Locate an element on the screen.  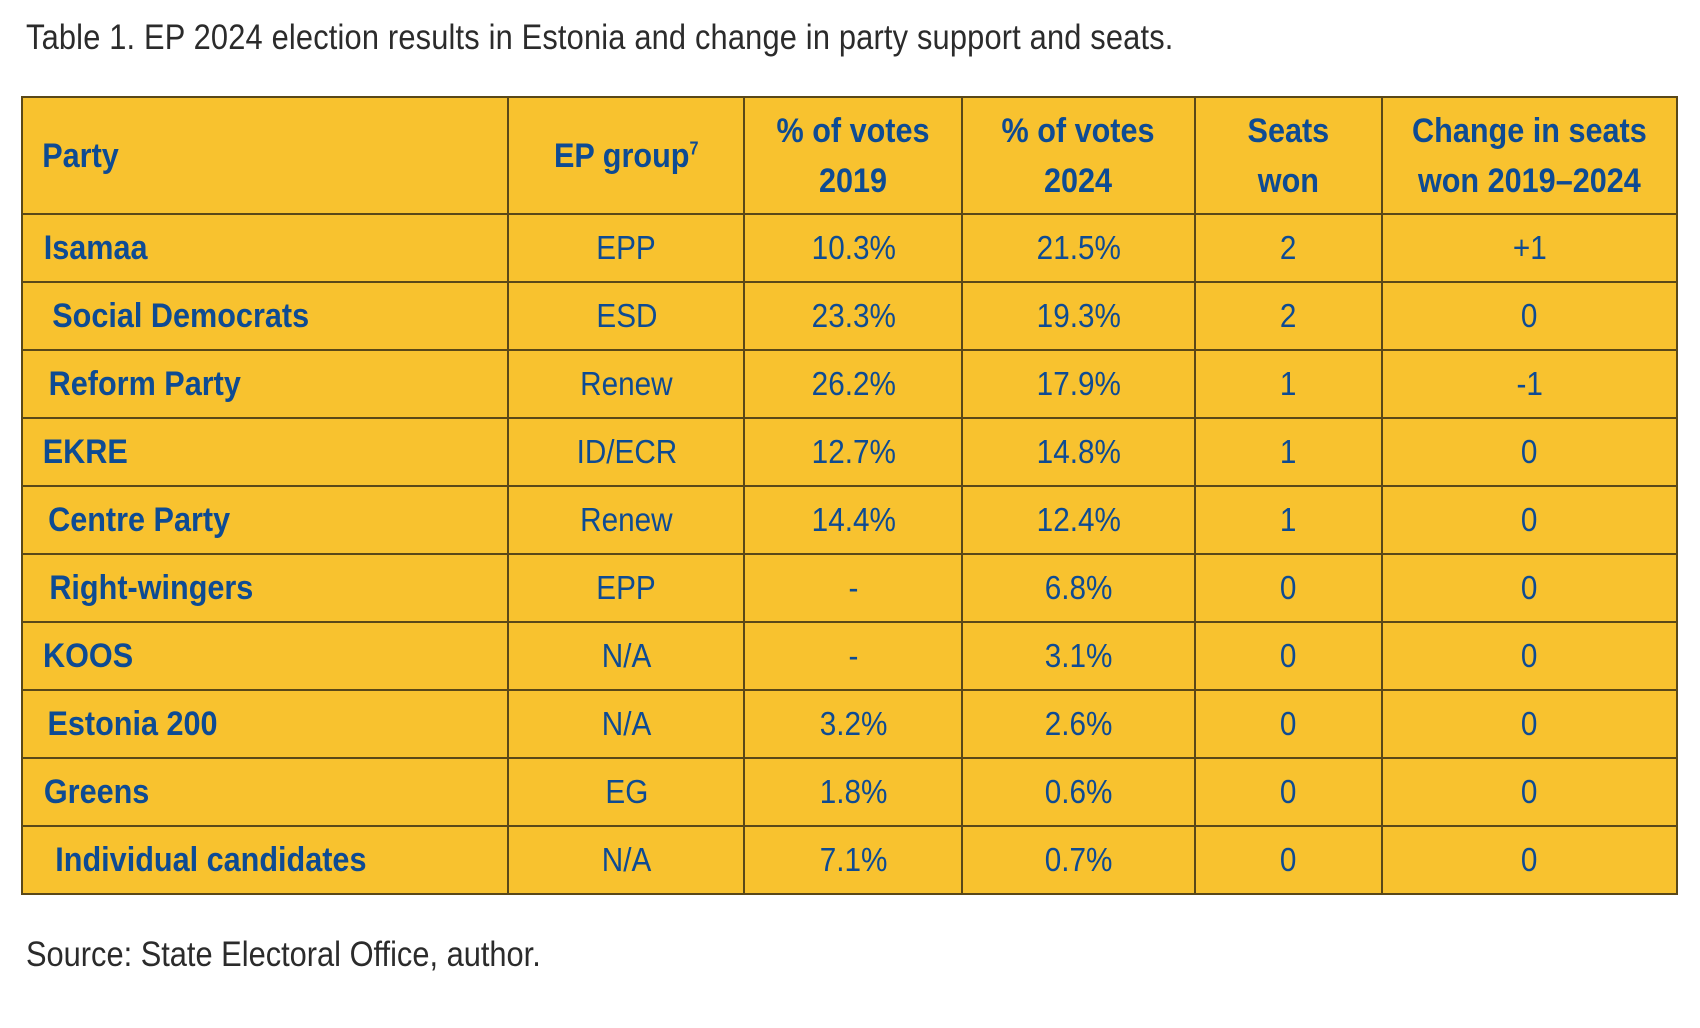
party-cell: Social Democrats is located at coordinates (265, 316).